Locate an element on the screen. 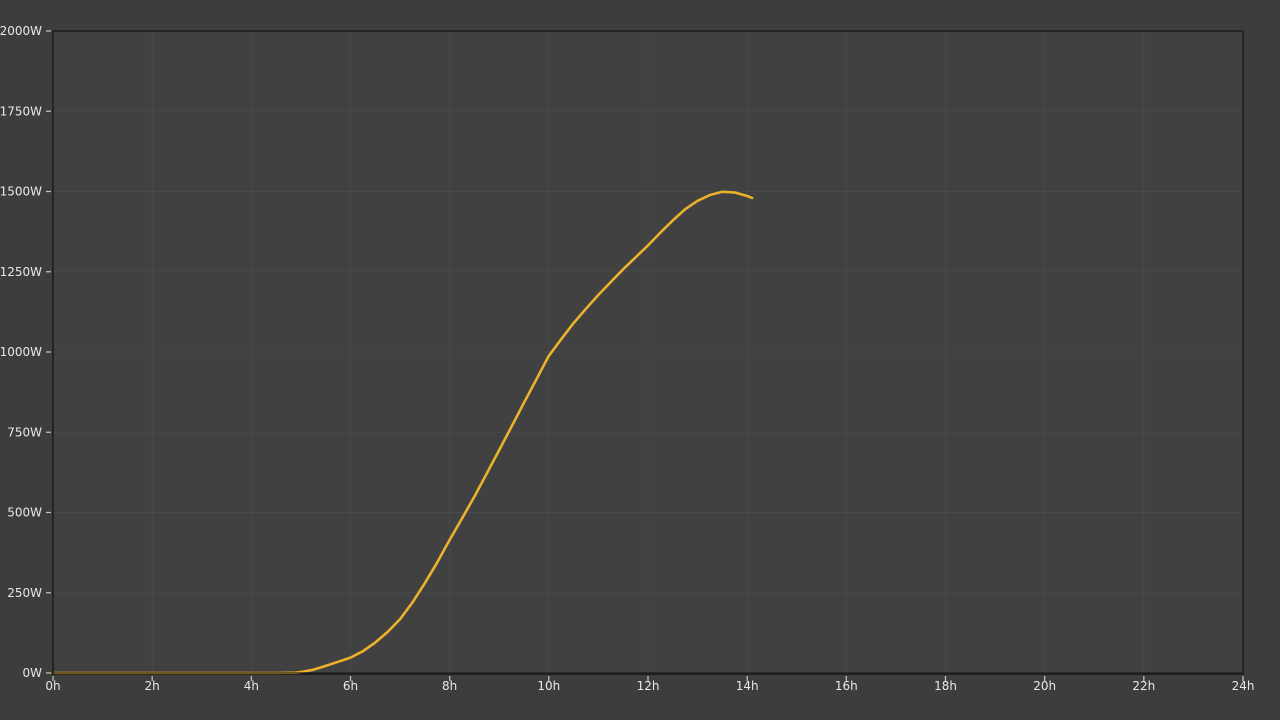  x-tick-label: 6h is located at coordinates (350, 686).